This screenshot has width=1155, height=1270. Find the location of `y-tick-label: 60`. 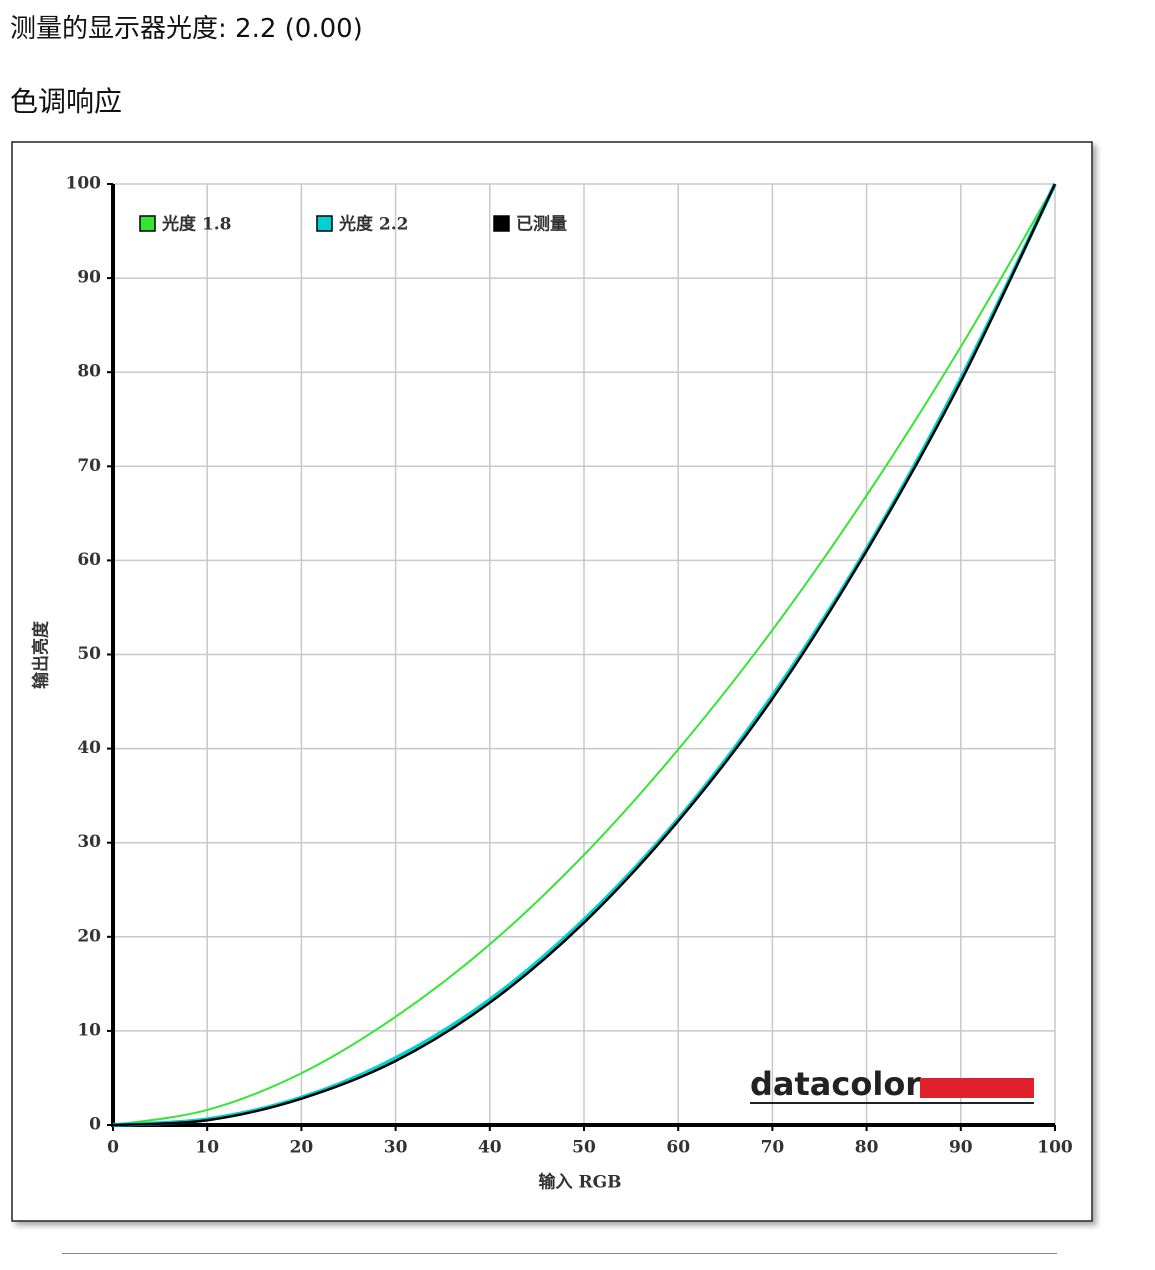

y-tick-label: 60 is located at coordinates (89, 560).